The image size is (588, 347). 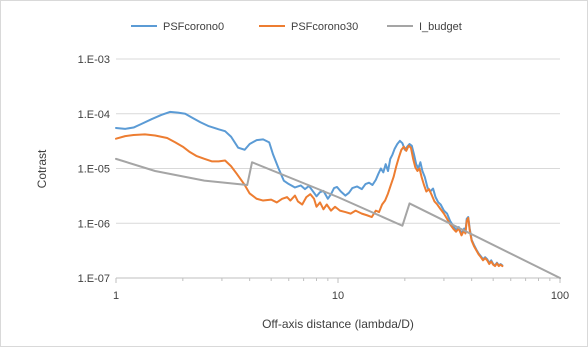 What do you see at coordinates (338, 324) in the screenshot?
I see `x-axis-title: Off-axis distance (lambda/D)` at bounding box center [338, 324].